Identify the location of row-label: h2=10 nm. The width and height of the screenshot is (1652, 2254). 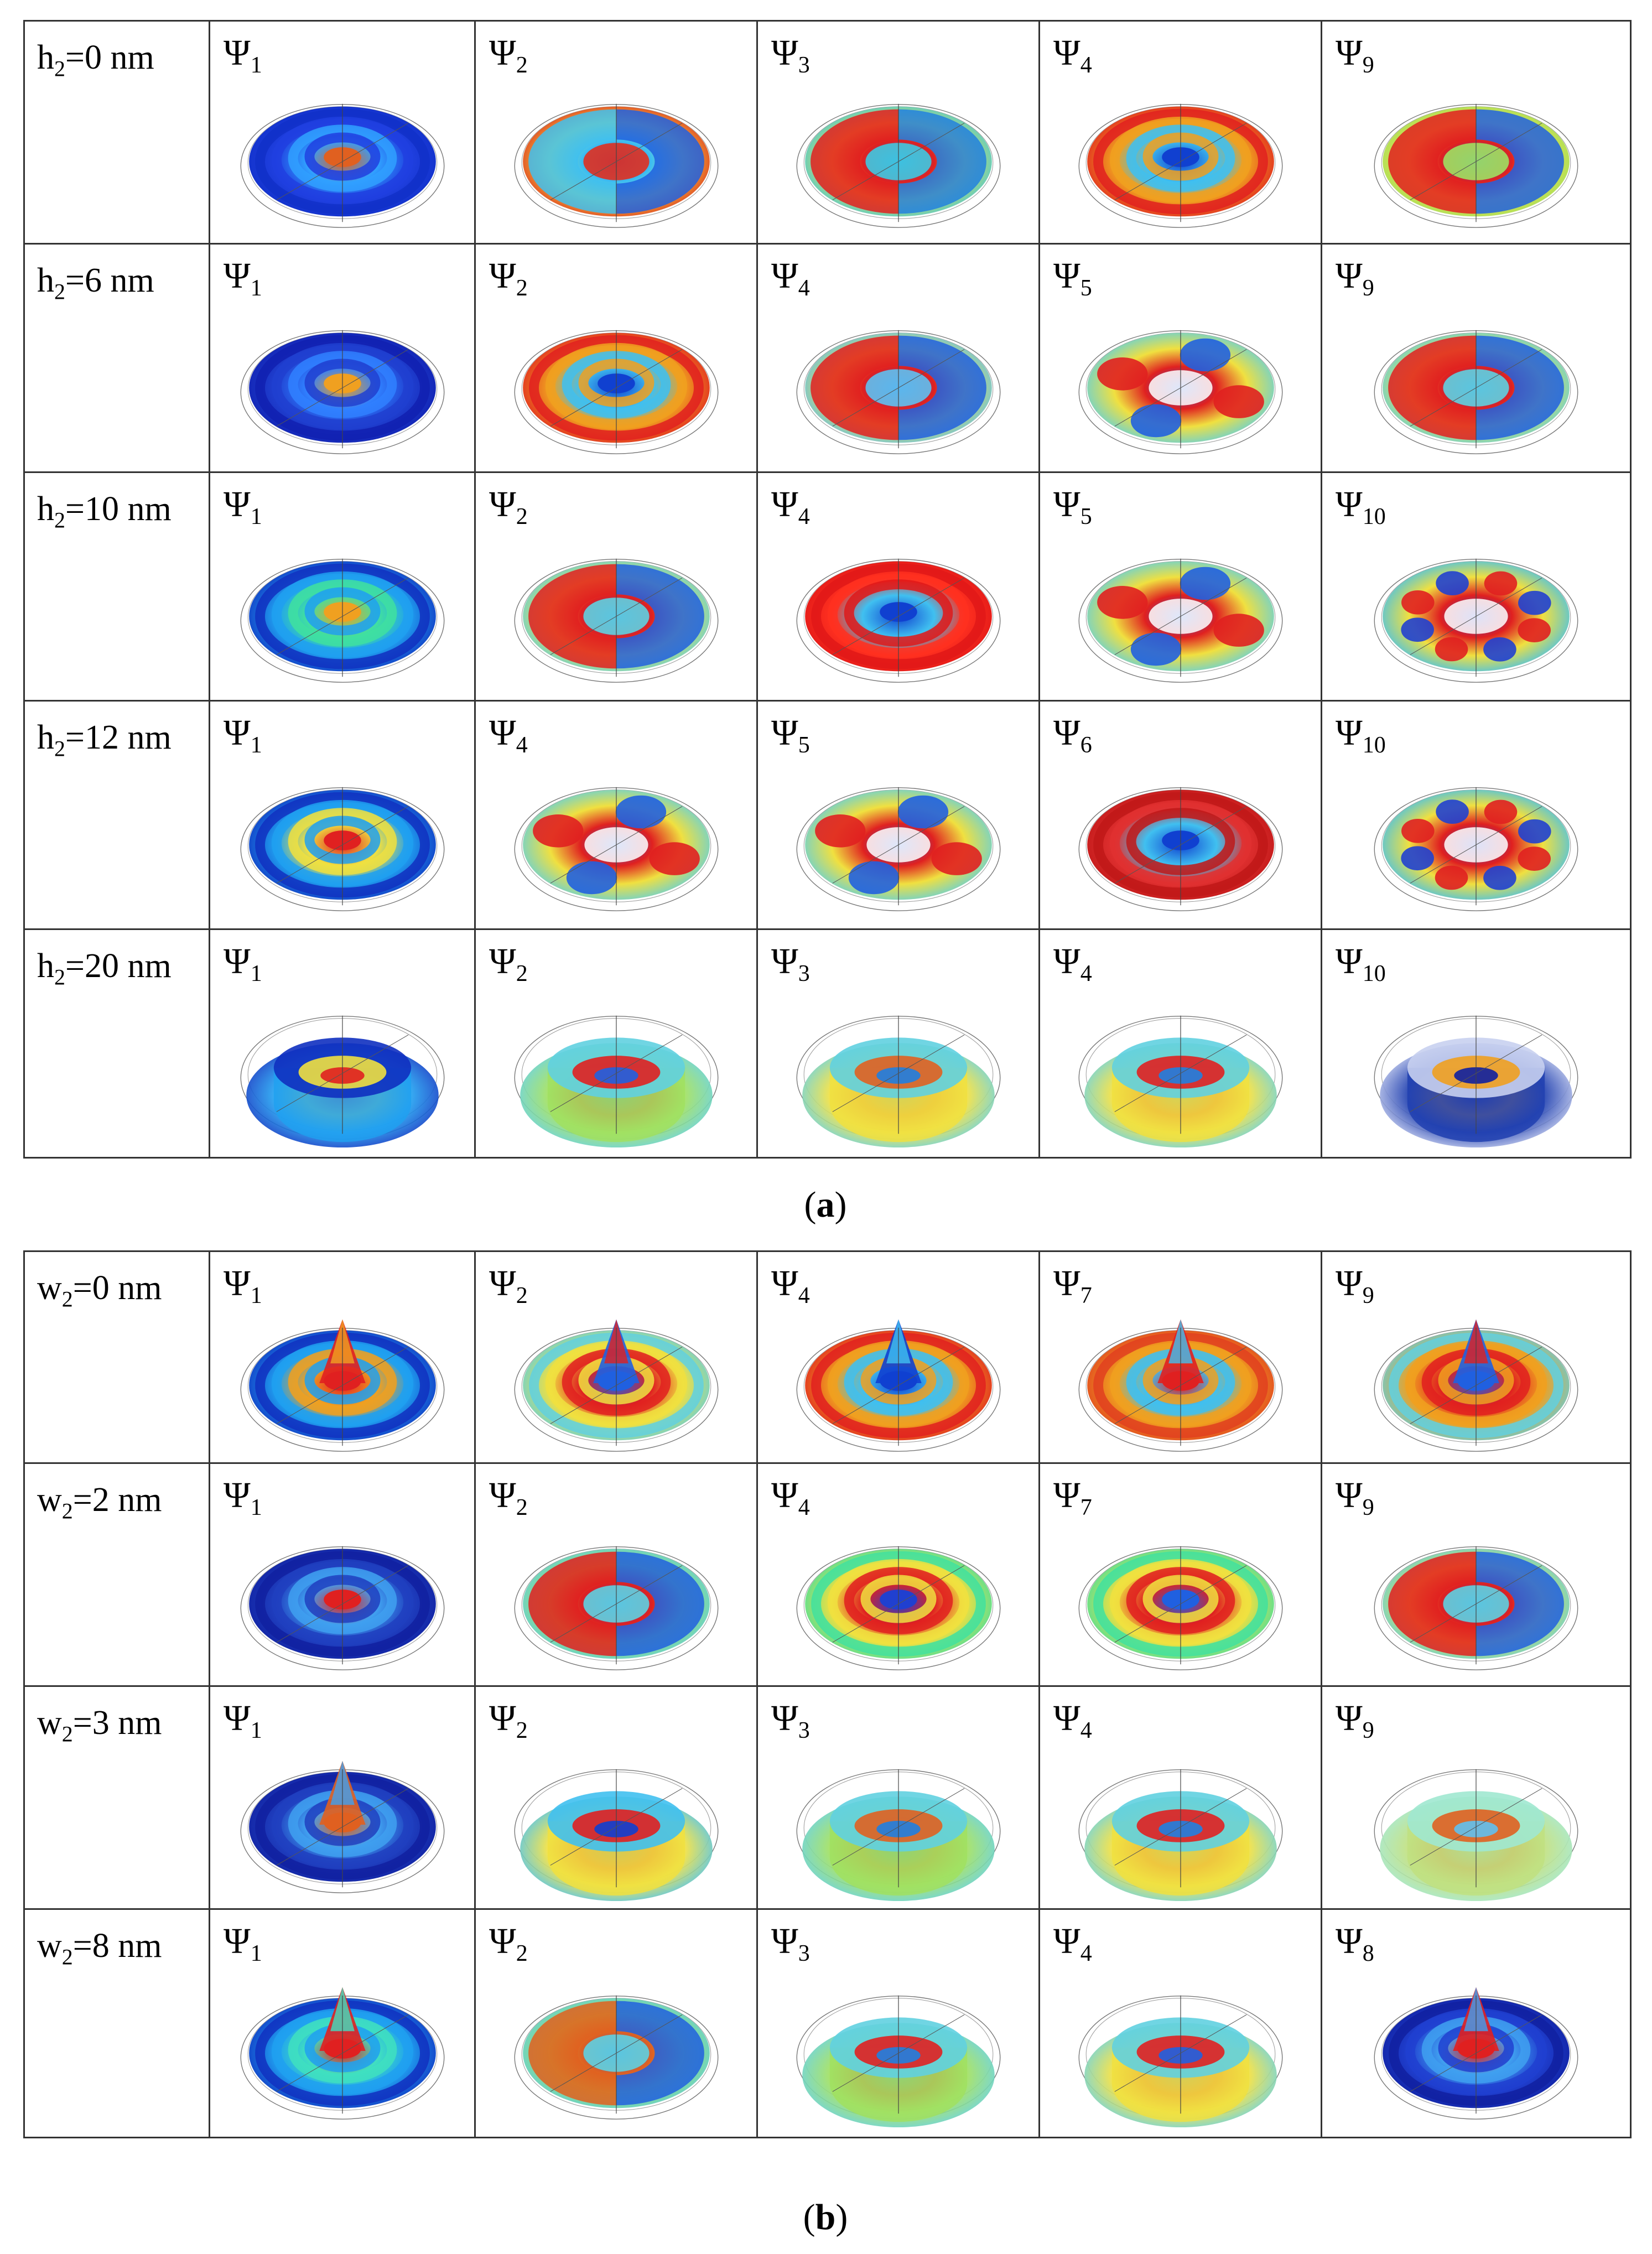
(117, 503).